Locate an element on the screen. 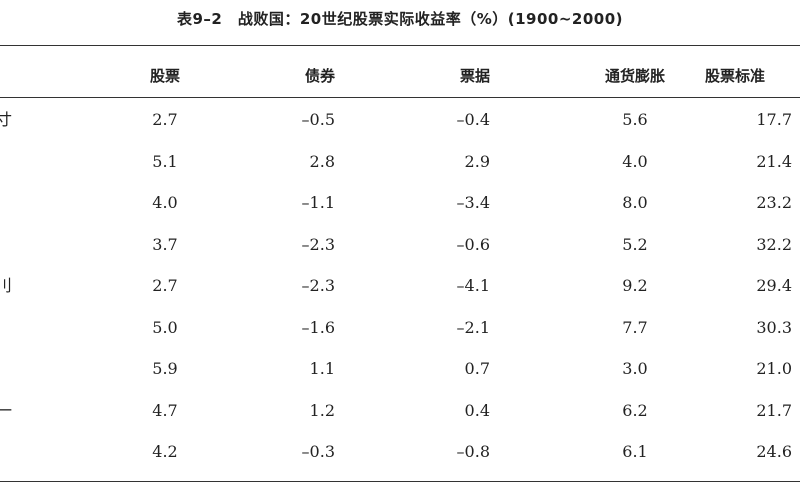  cell-bonds: –0.5 is located at coordinates (318, 119).